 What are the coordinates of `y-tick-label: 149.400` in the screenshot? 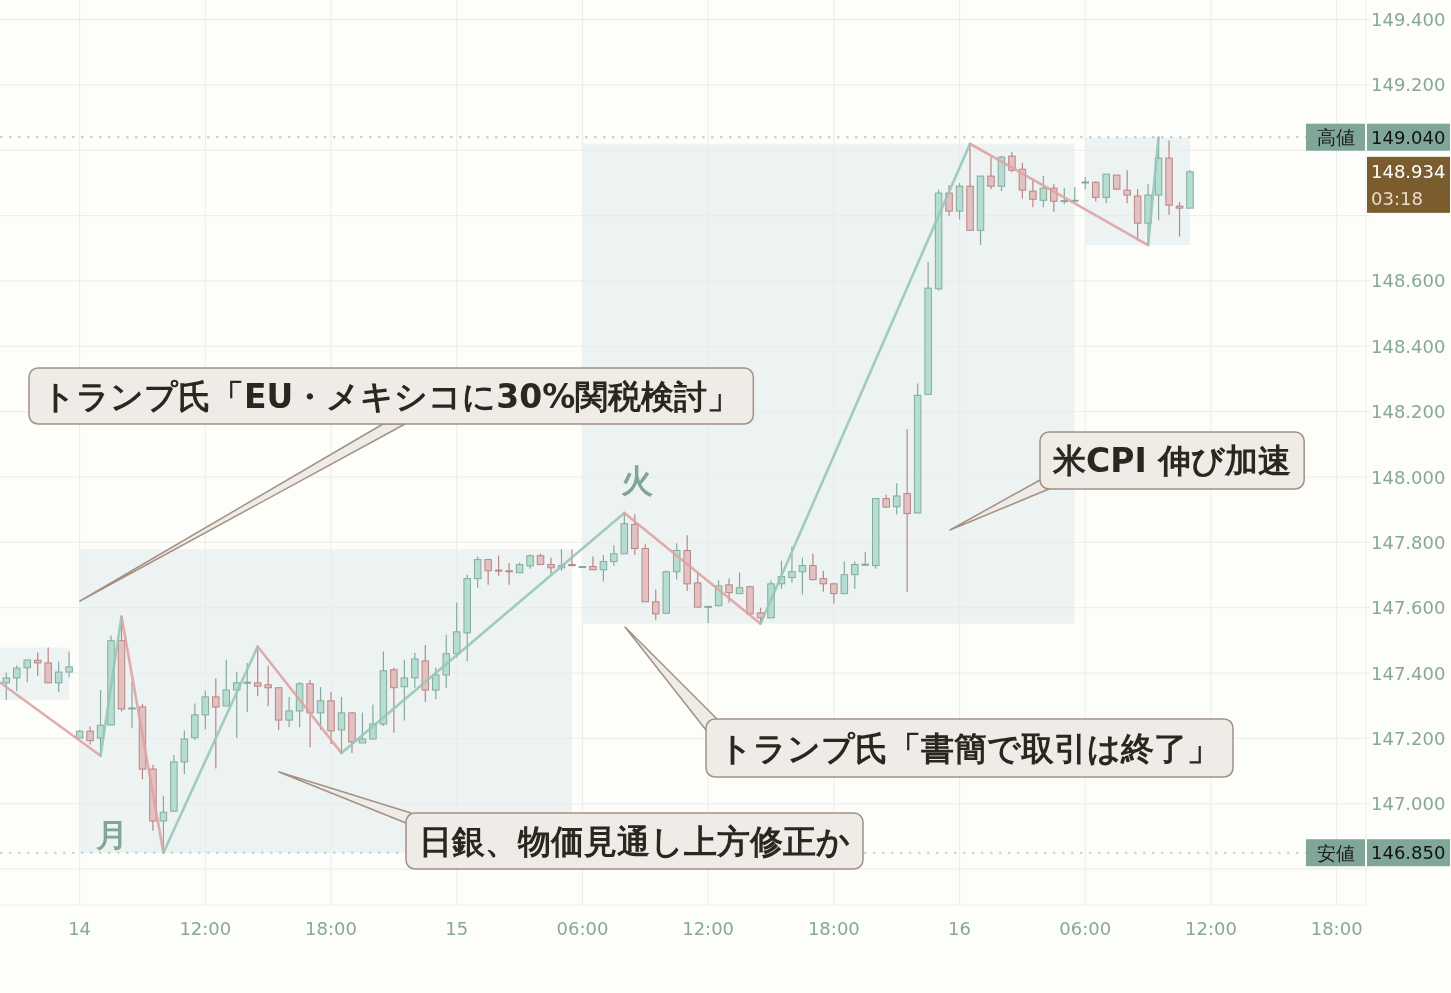 It's located at (1408, 20).